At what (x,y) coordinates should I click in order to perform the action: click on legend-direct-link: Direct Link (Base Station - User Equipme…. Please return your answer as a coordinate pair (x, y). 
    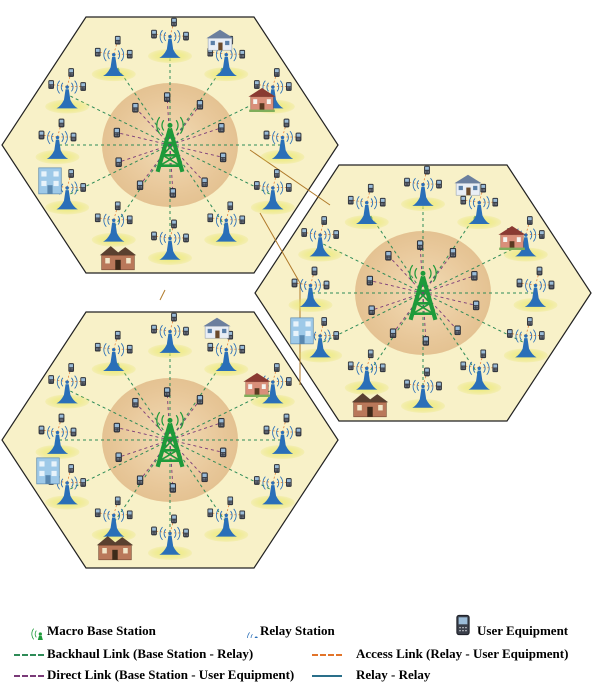
    Looking at the image, I should click on (171, 674).